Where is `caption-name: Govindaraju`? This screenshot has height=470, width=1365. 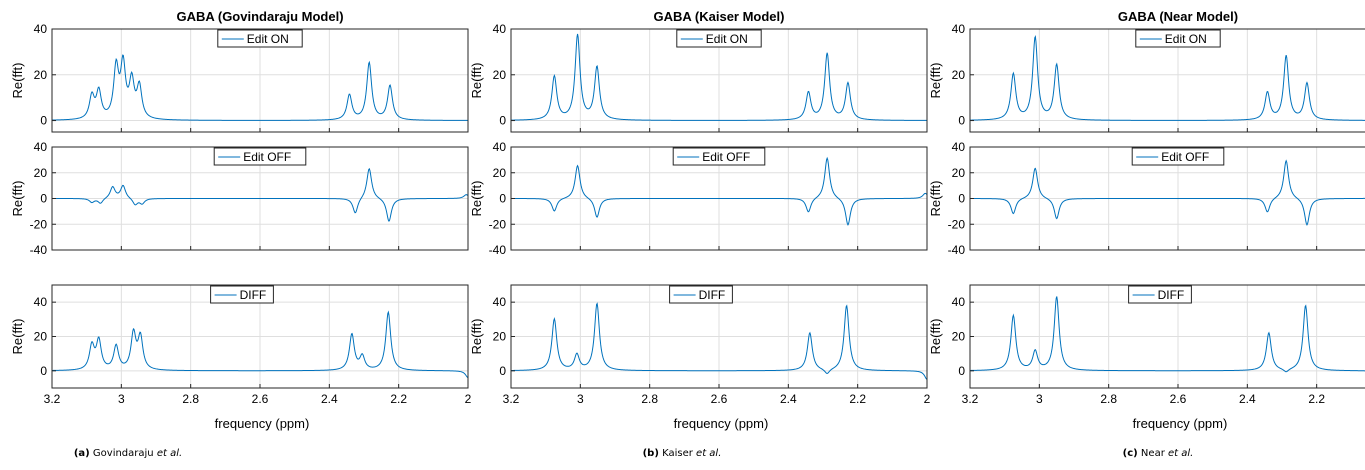
caption-name: Govindaraju is located at coordinates (123, 453).